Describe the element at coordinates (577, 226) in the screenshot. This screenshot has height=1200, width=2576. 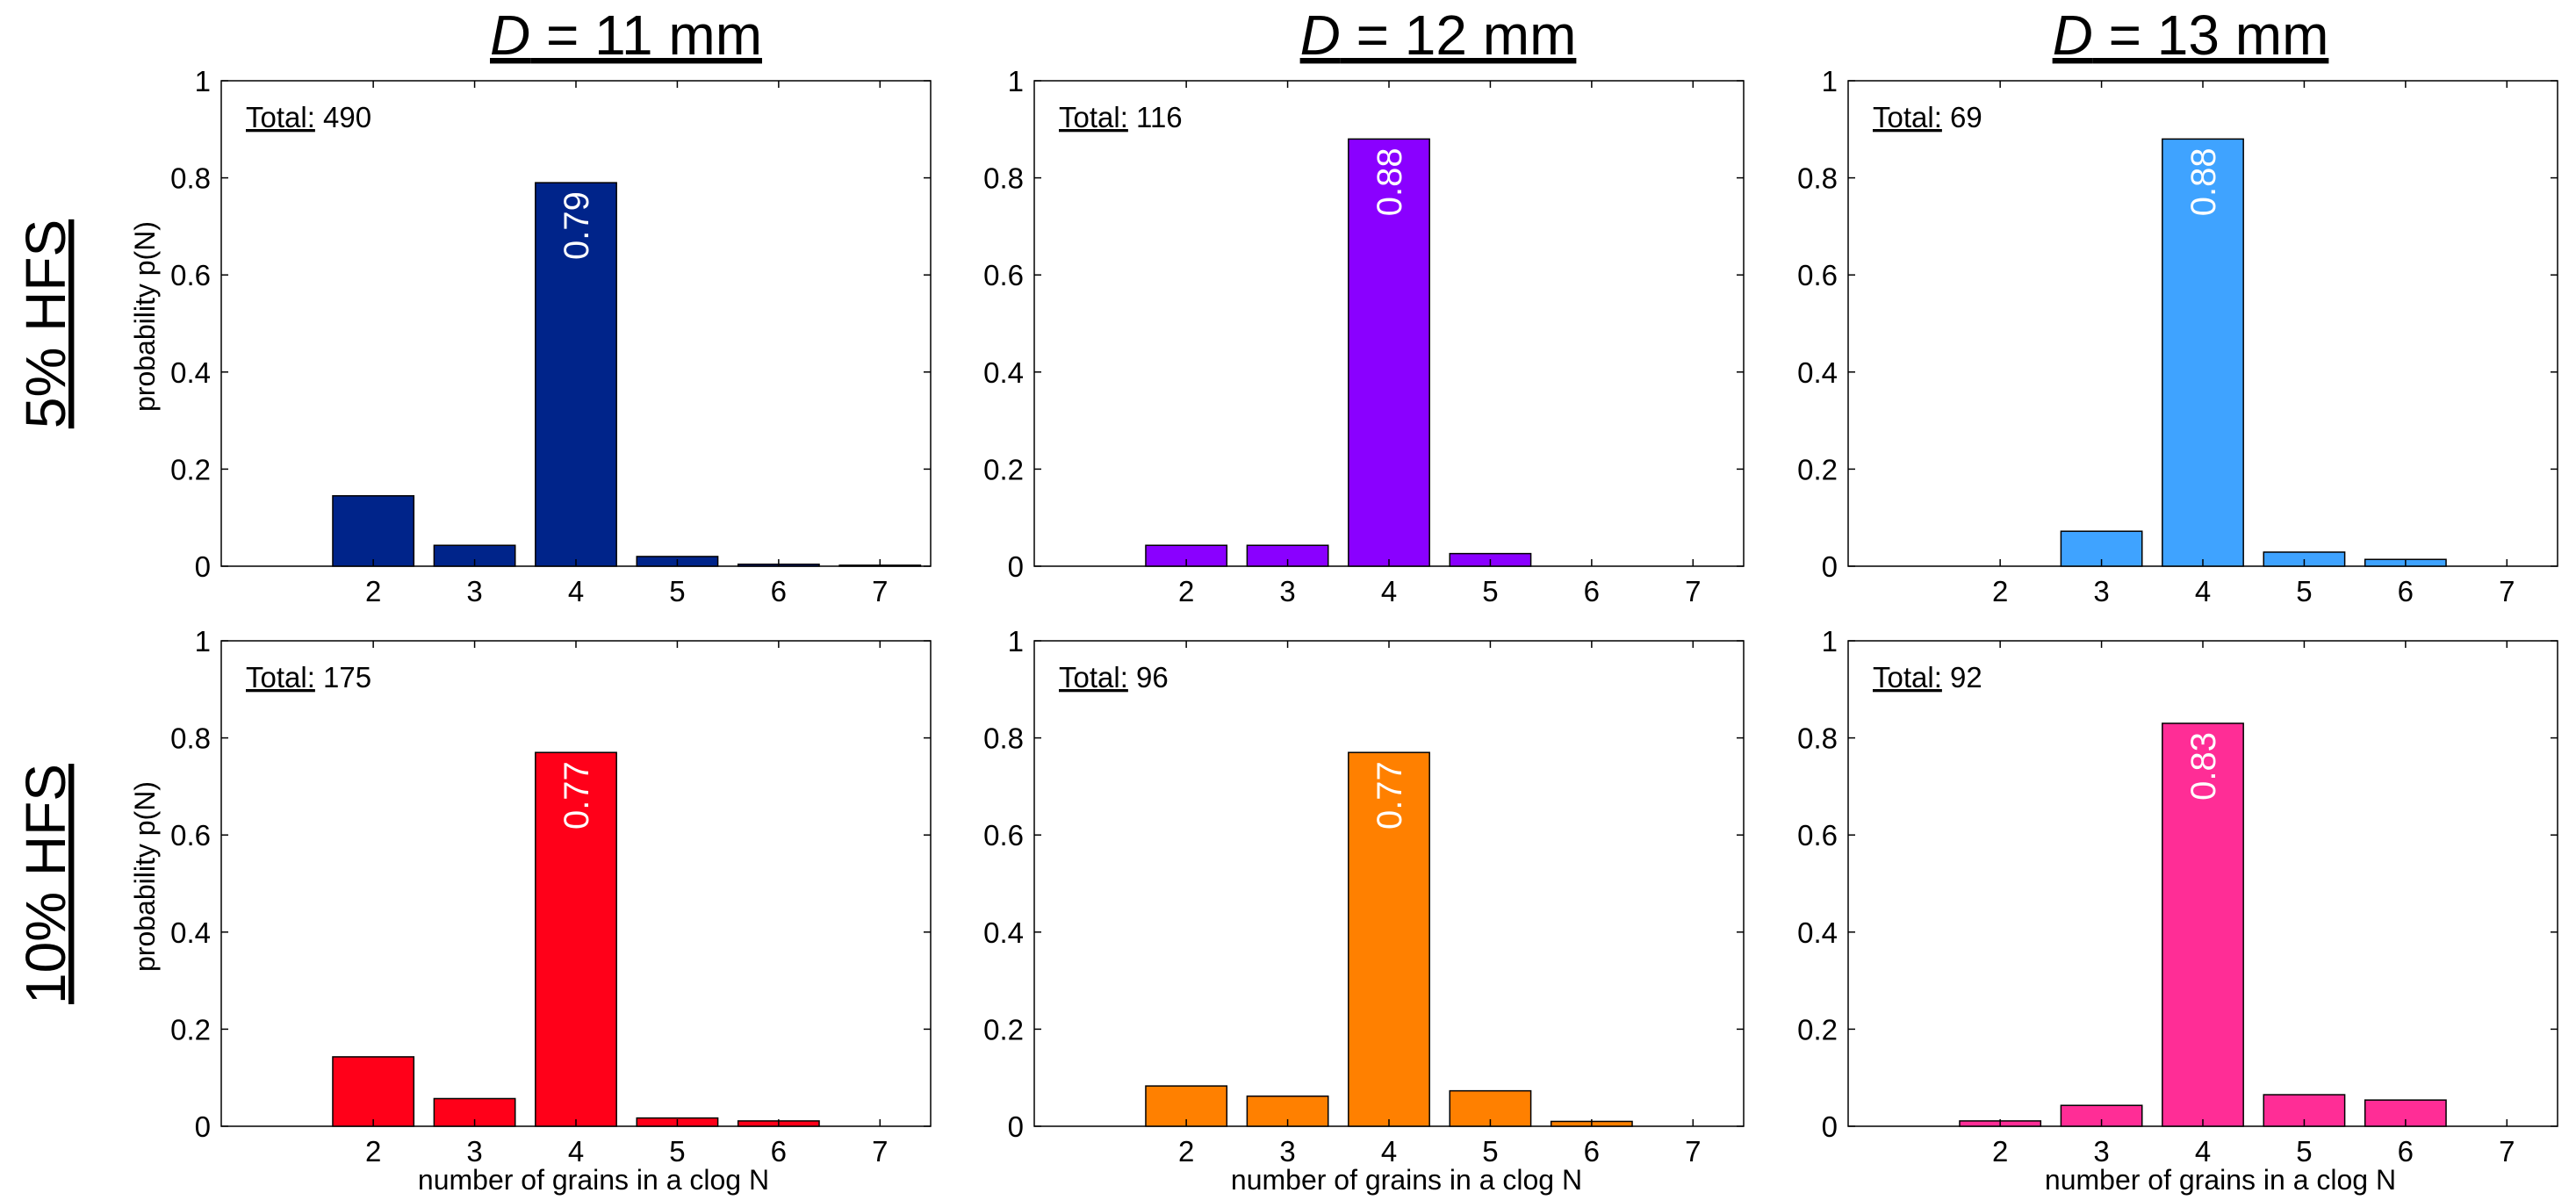
I see `peak-value-label: 0.79` at that location.